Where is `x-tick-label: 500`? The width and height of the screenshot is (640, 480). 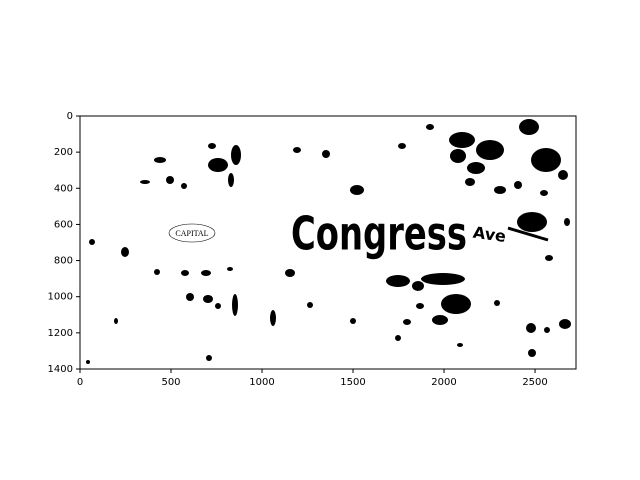 x-tick-label: 500 is located at coordinates (170, 382).